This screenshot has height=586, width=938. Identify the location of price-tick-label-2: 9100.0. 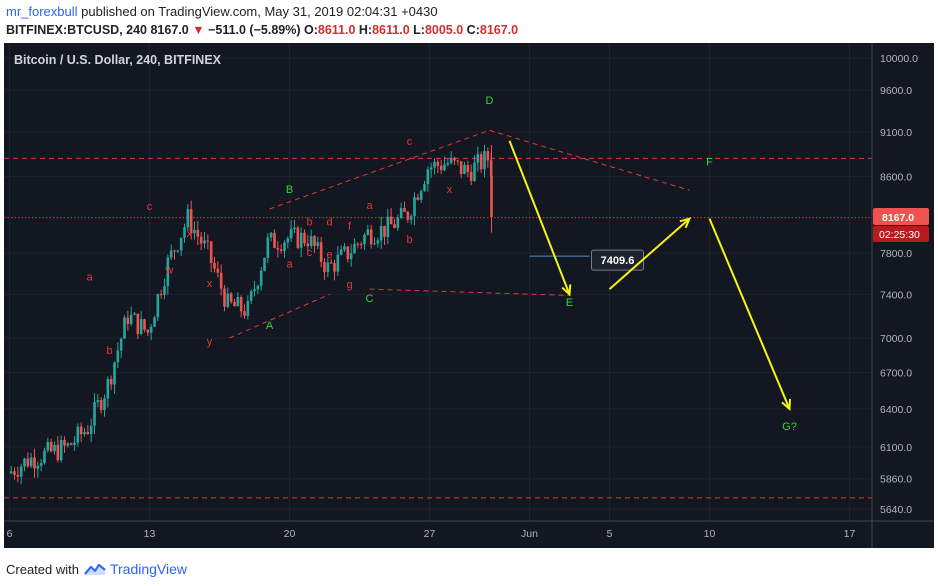
(896, 133).